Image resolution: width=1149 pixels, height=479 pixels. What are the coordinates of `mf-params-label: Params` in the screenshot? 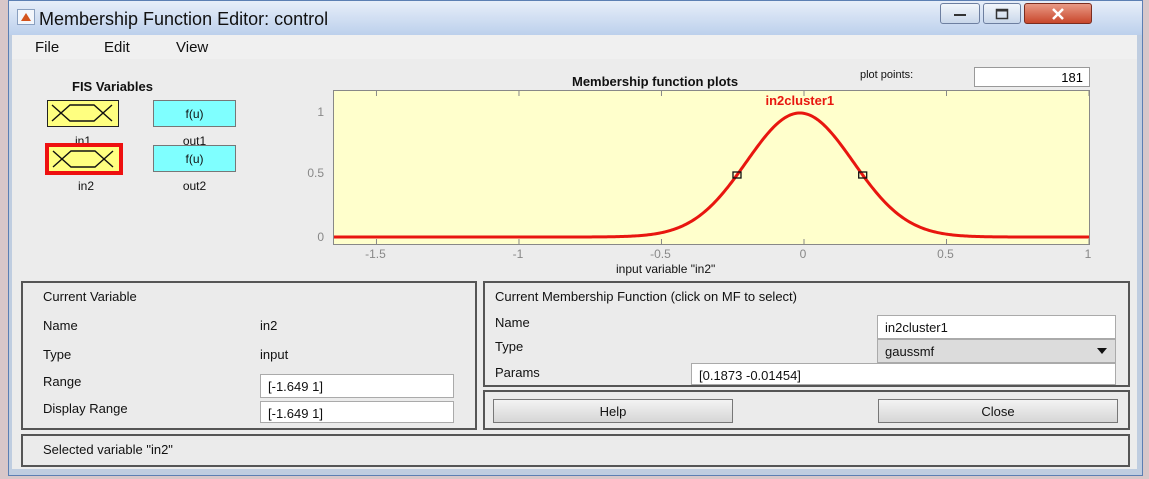 It's located at (517, 372).